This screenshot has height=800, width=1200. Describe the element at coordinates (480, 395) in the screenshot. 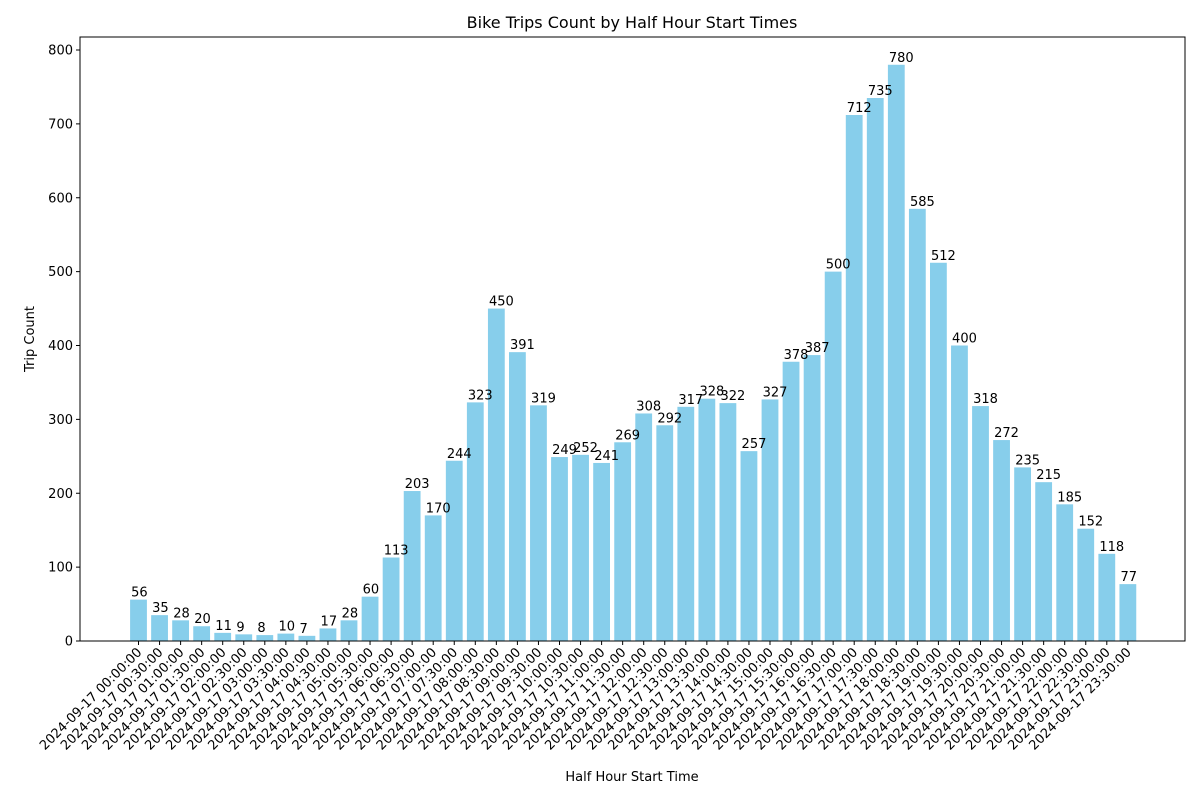

I see `bar-value-label: 323` at that location.